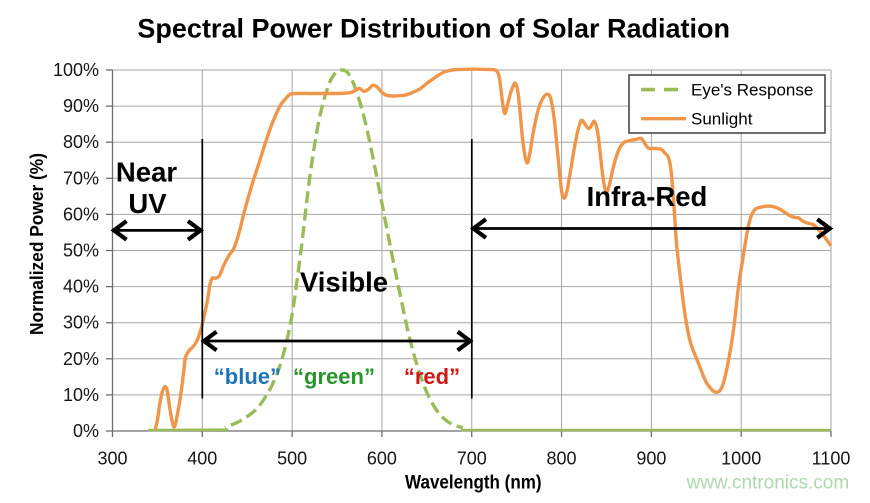 The width and height of the screenshot is (870, 503). What do you see at coordinates (382, 459) in the screenshot?
I see `svg-text: 600` at bounding box center [382, 459].